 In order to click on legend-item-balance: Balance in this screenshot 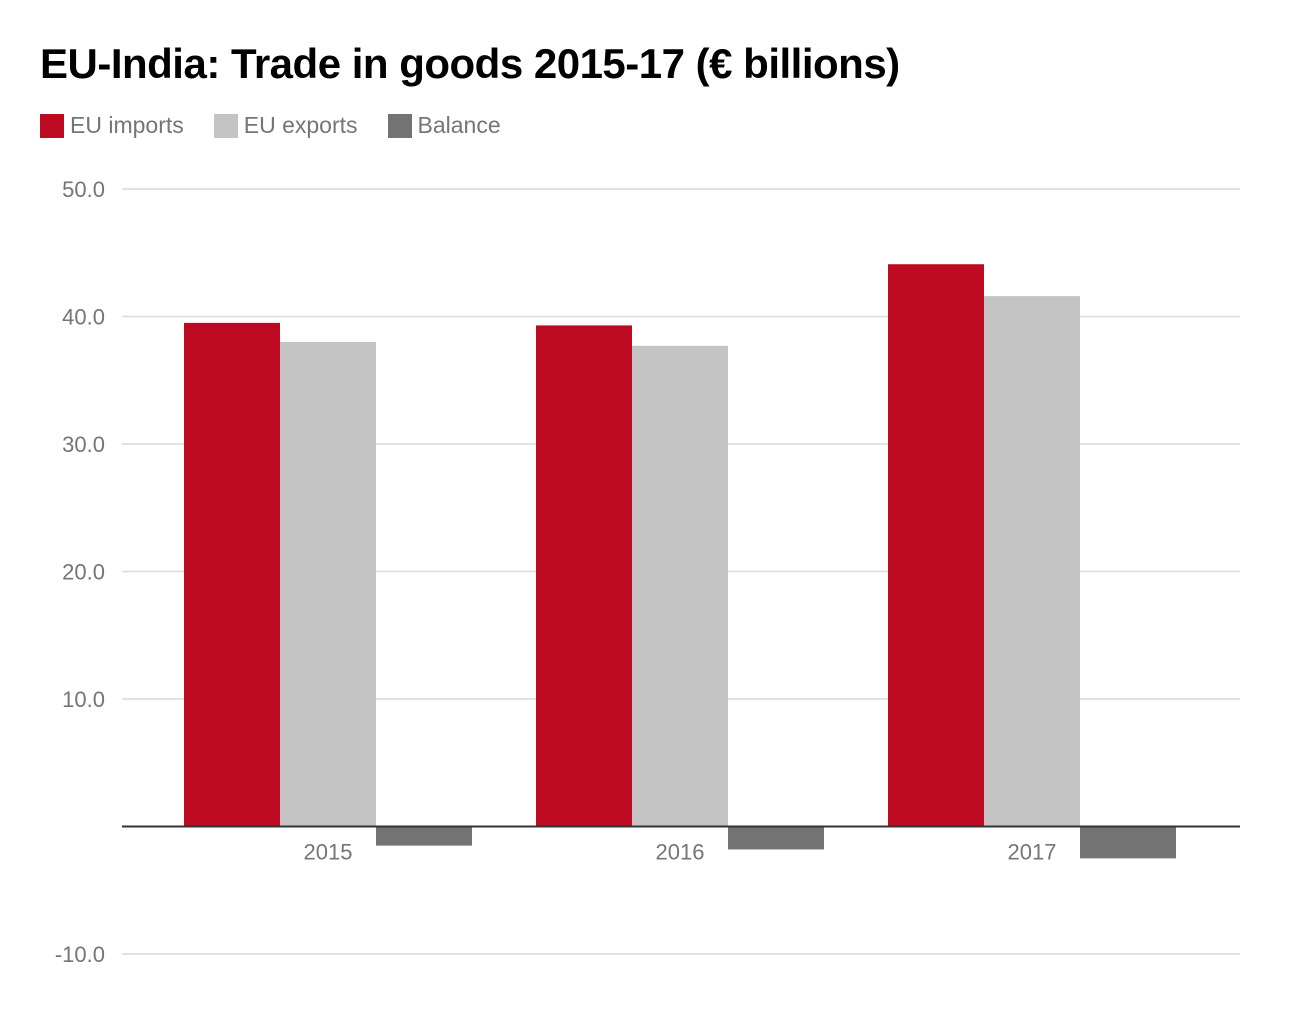, I will do `click(444, 125)`.